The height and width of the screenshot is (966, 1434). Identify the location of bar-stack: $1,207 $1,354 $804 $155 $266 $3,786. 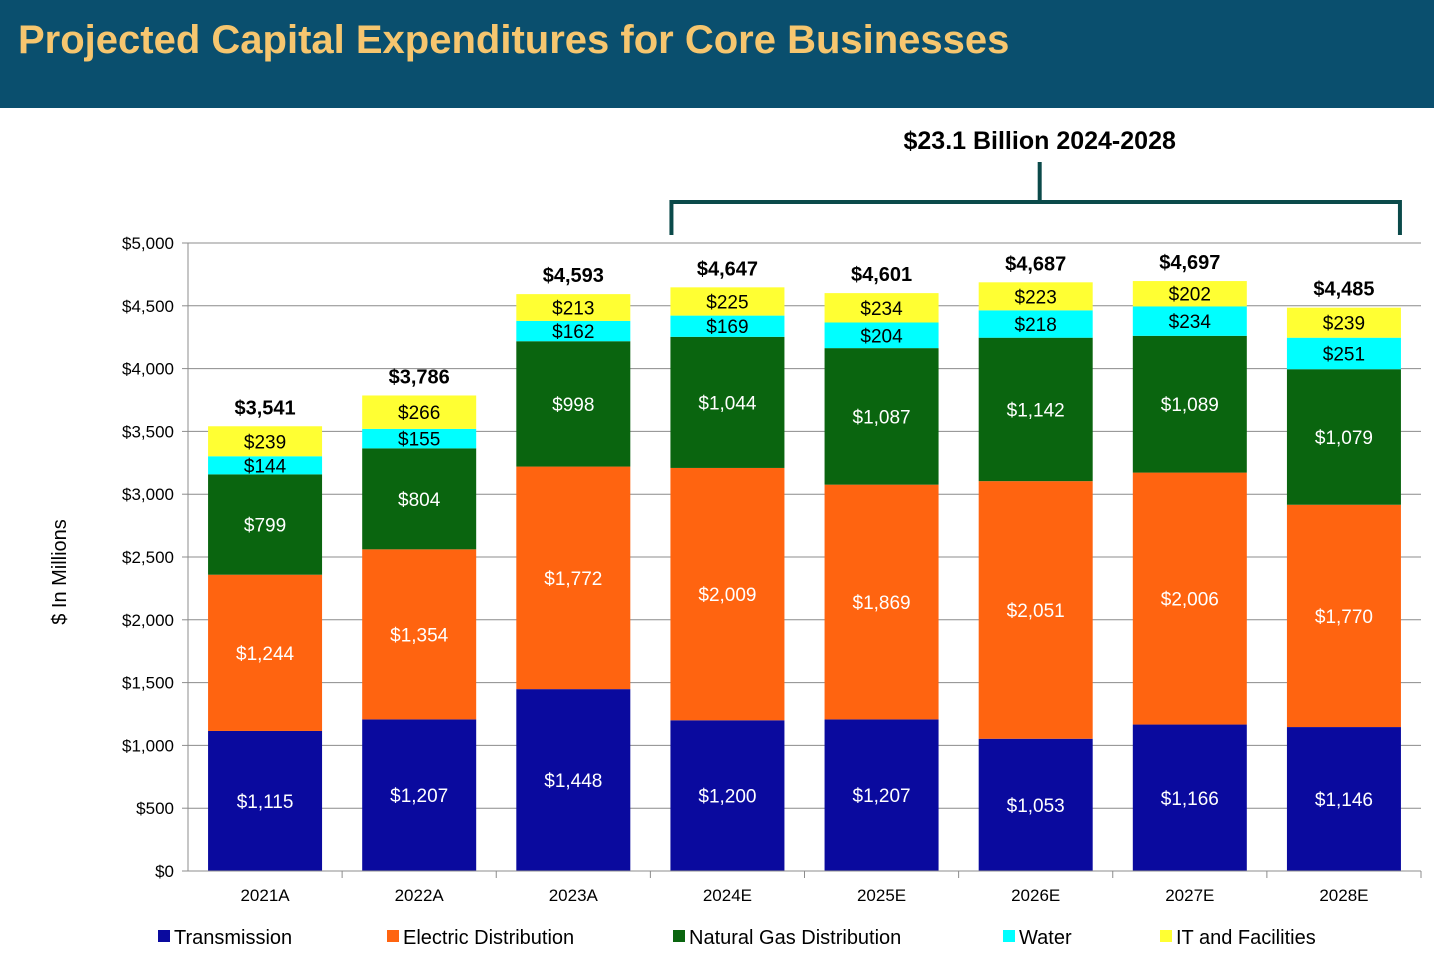
(419, 618).